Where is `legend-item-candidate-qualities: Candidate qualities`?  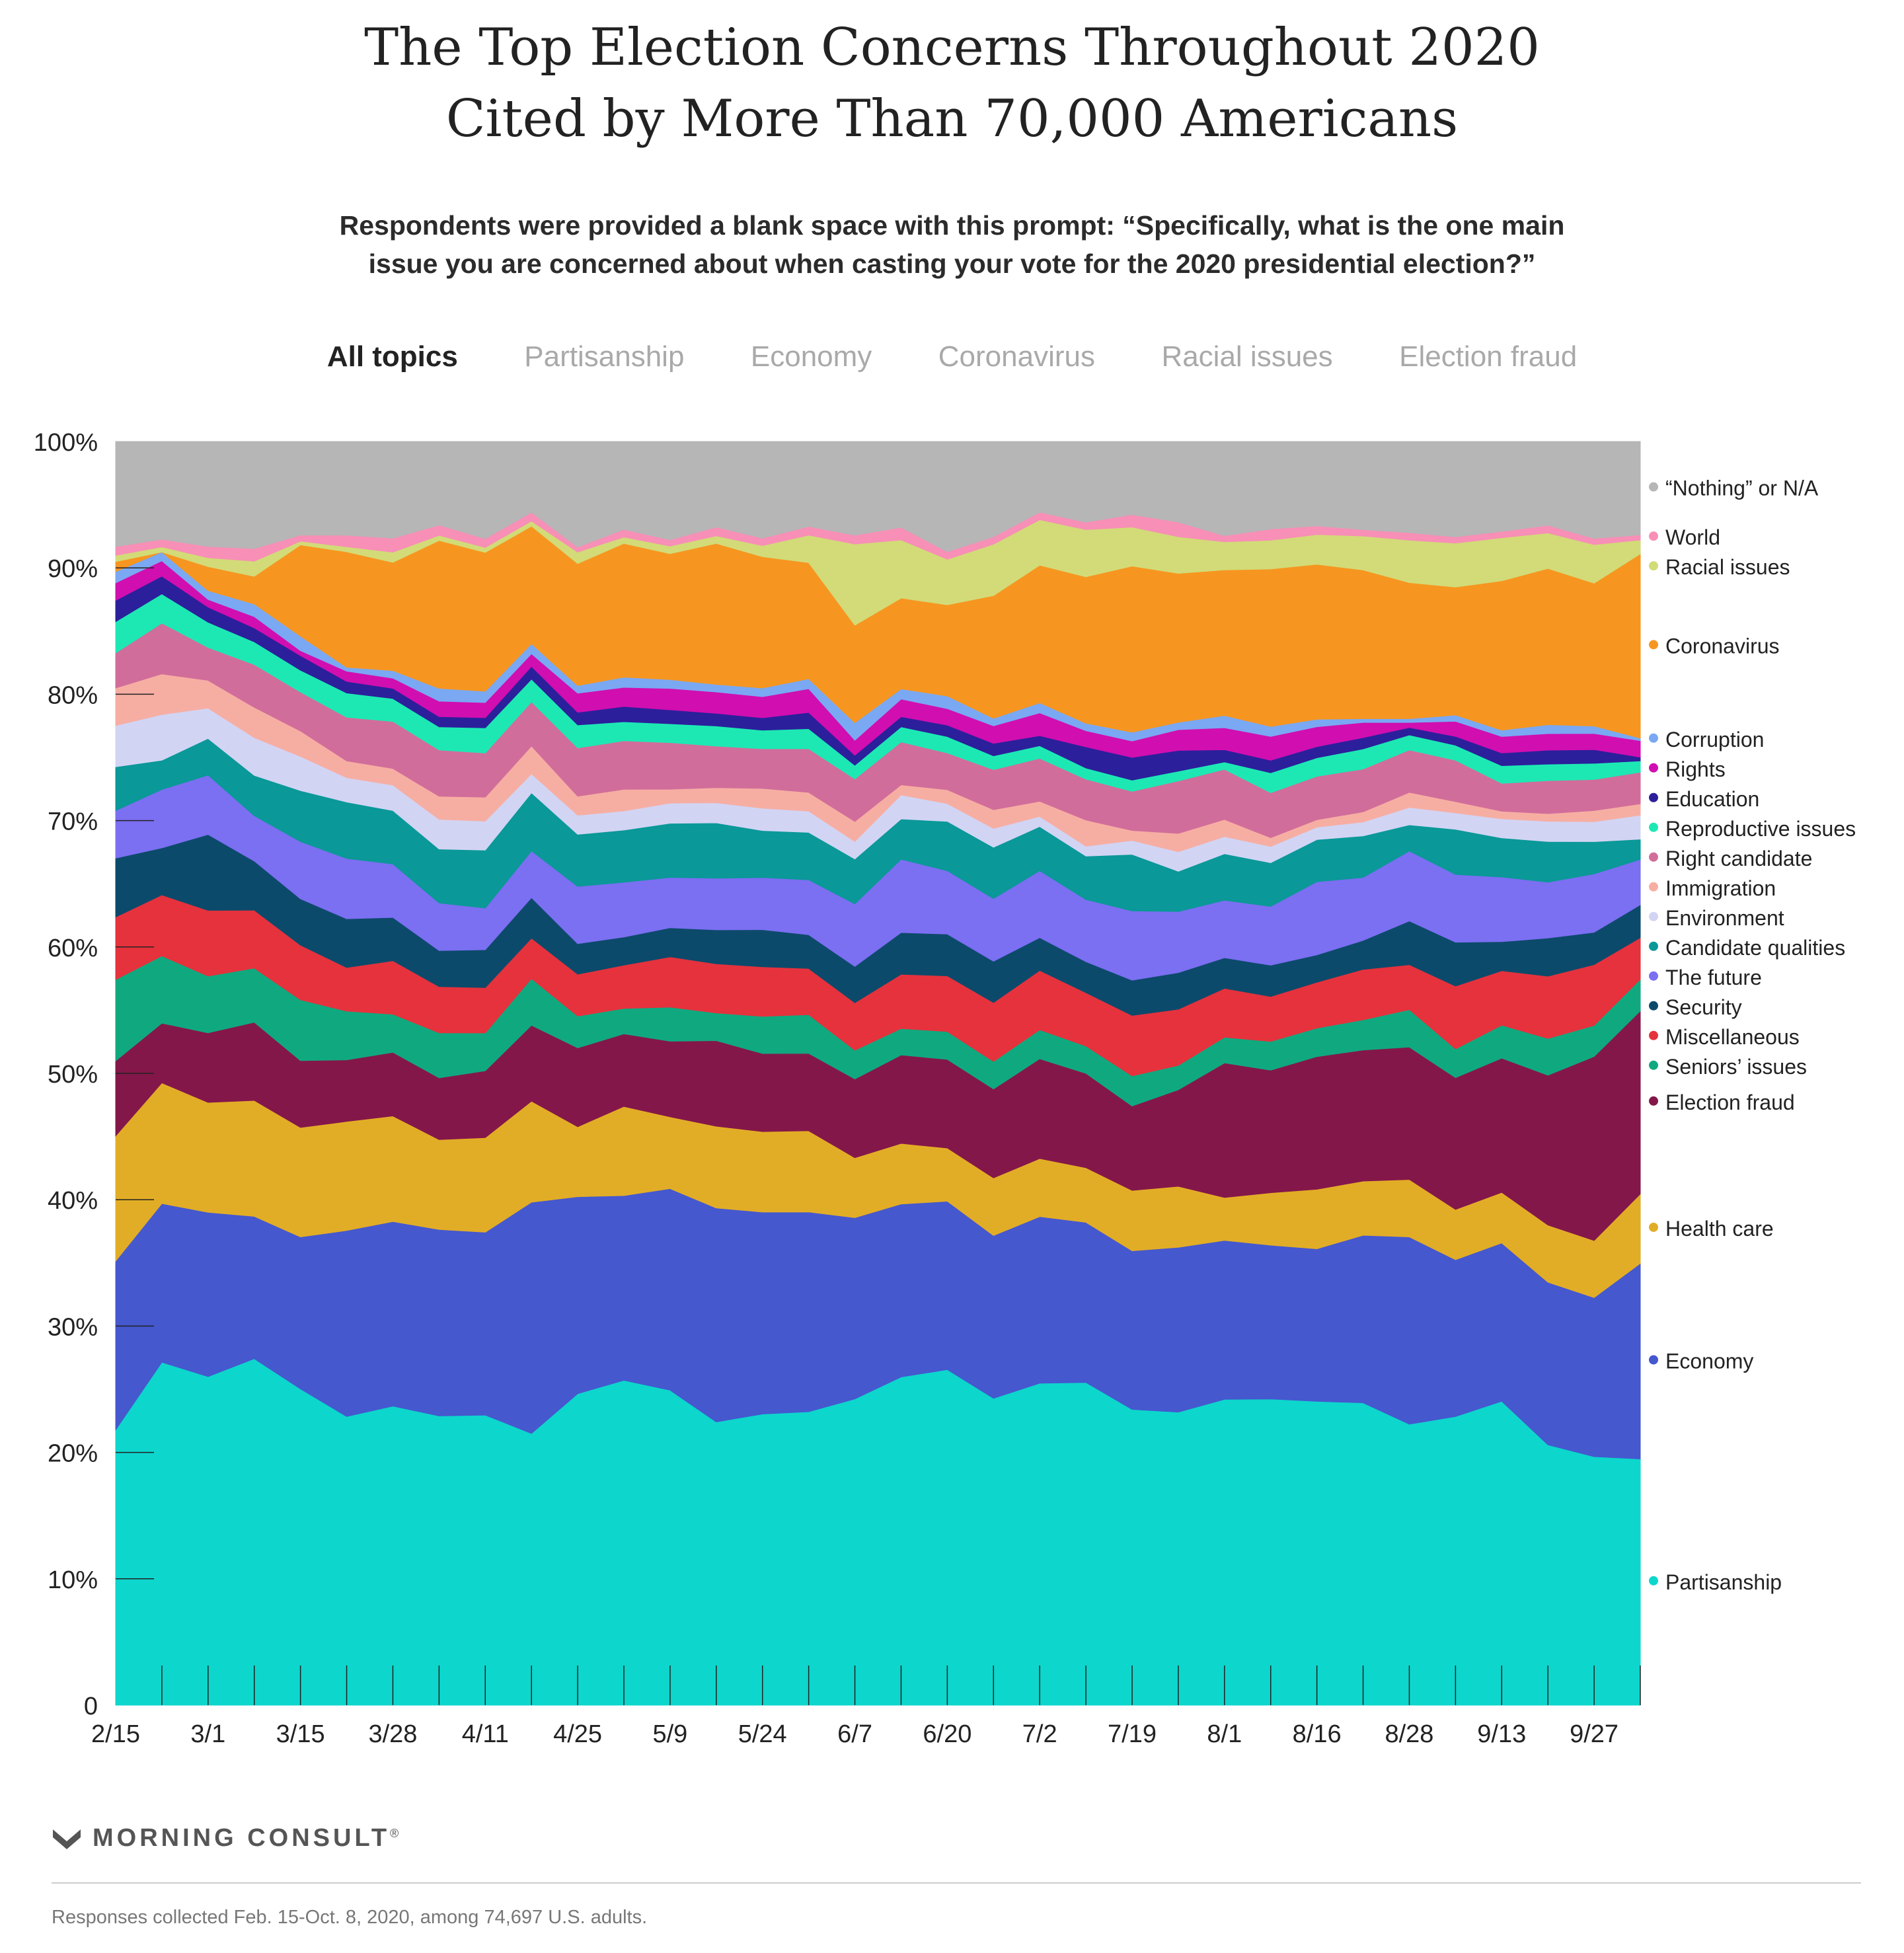
legend-item-candidate-qualities: Candidate qualities is located at coordinates (1747, 948).